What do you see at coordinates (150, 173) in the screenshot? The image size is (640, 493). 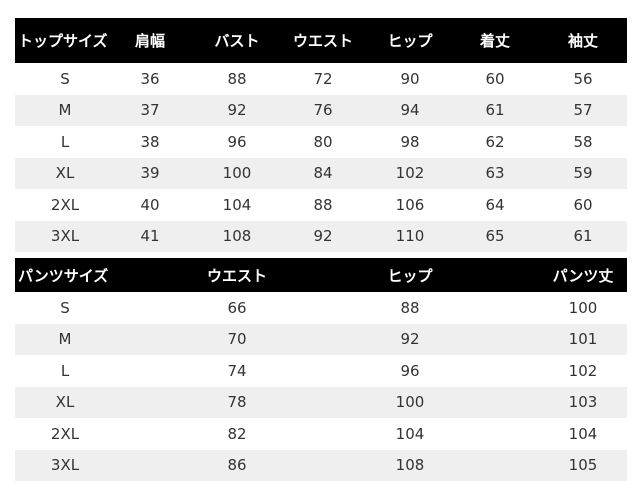 I see `table-cell: 39` at bounding box center [150, 173].